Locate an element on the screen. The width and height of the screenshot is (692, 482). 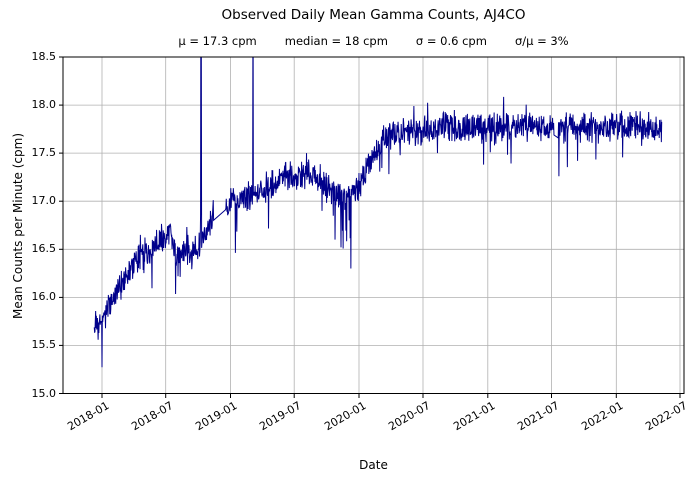
chart-title: Observed Daily Mean Gamma Counts, AJ4CO is located at coordinates (373, 15).